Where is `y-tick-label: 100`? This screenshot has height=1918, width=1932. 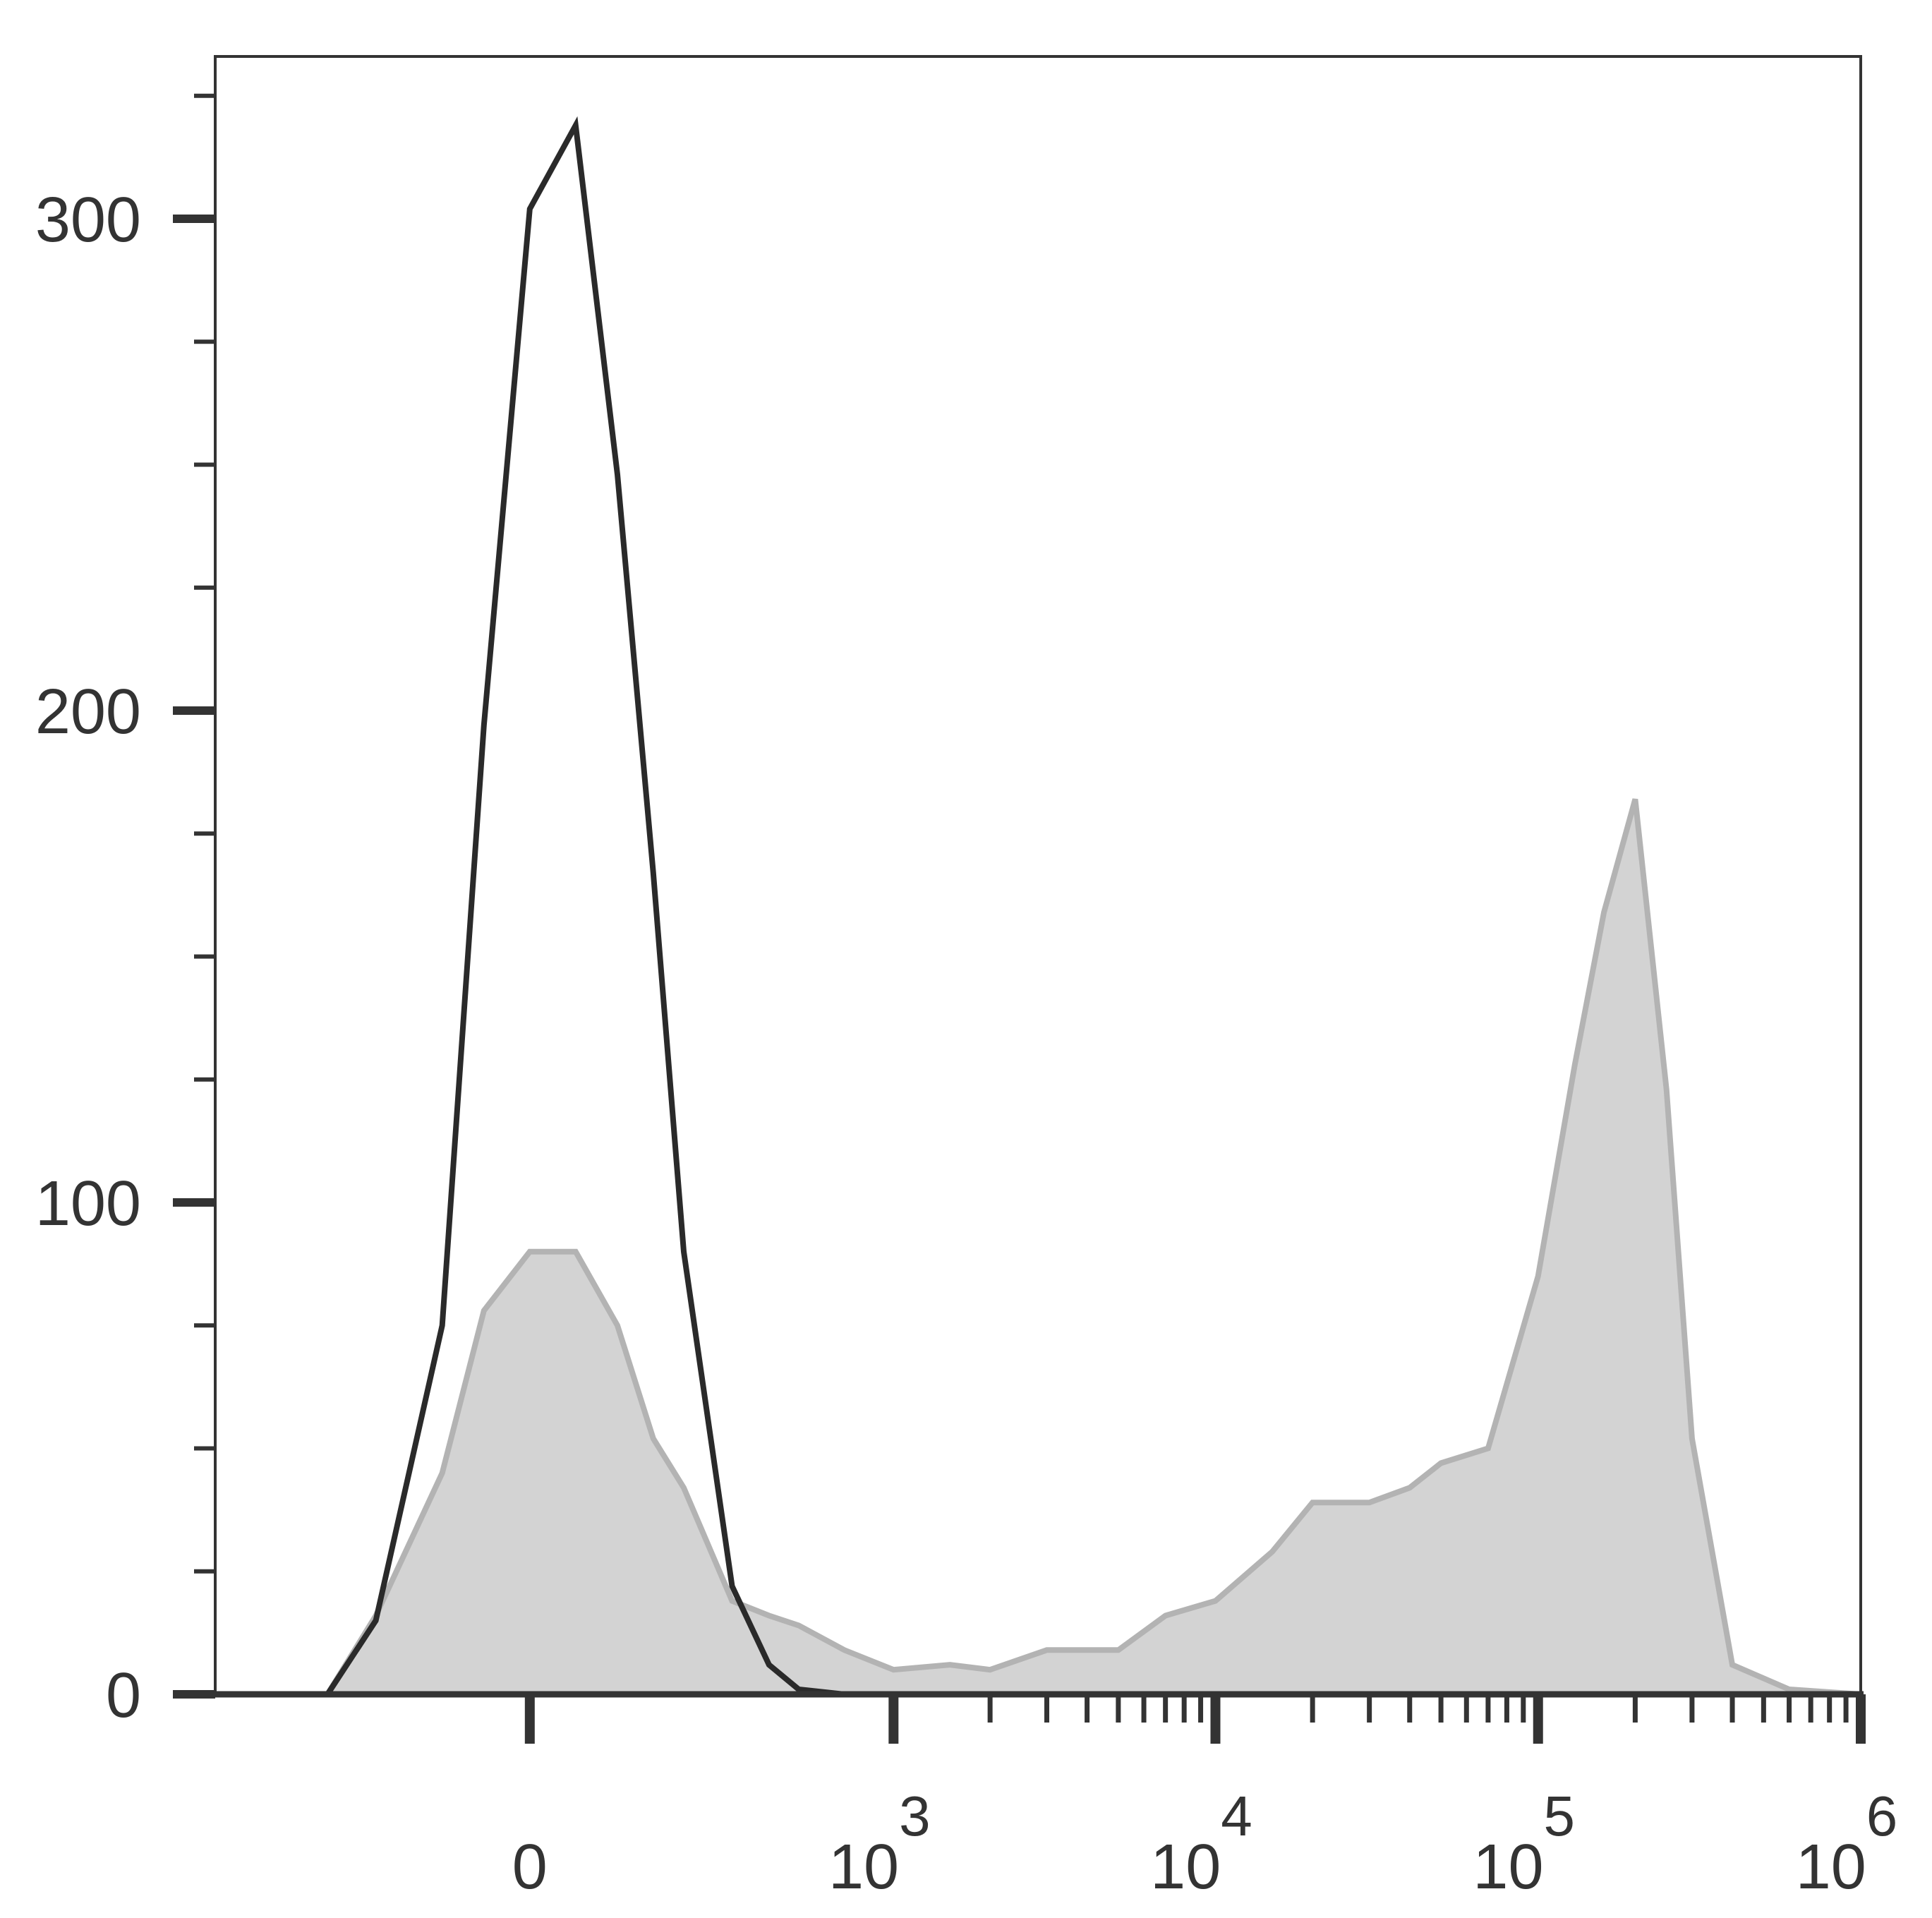
y-tick-label: 100 is located at coordinates (88, 1204).